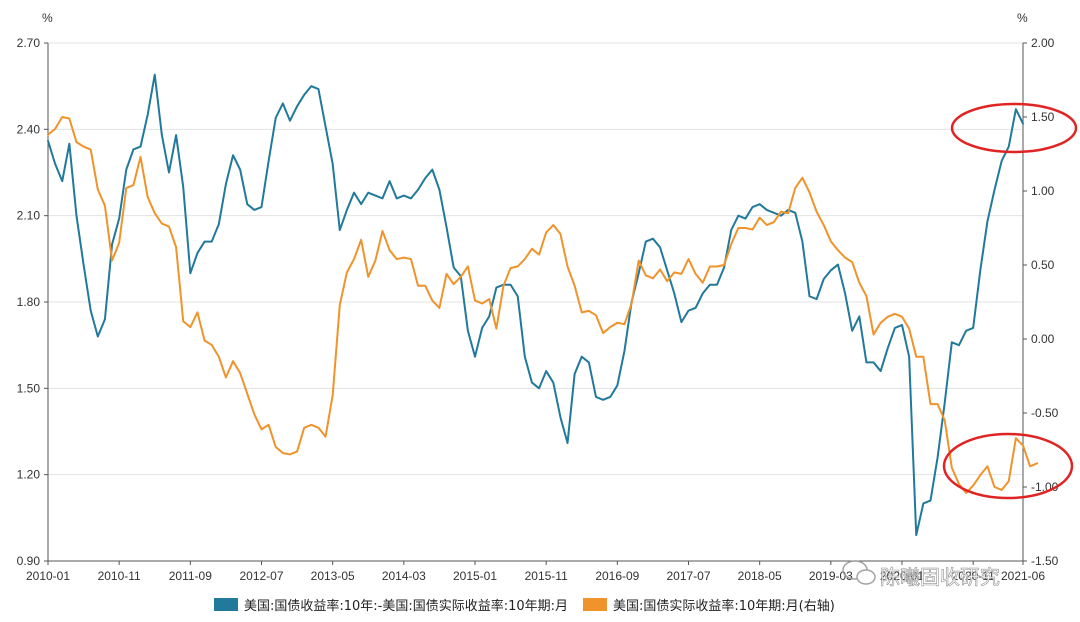 The width and height of the screenshot is (1080, 622). I want to click on right-tick-label: 1.00, so click(1043, 191).